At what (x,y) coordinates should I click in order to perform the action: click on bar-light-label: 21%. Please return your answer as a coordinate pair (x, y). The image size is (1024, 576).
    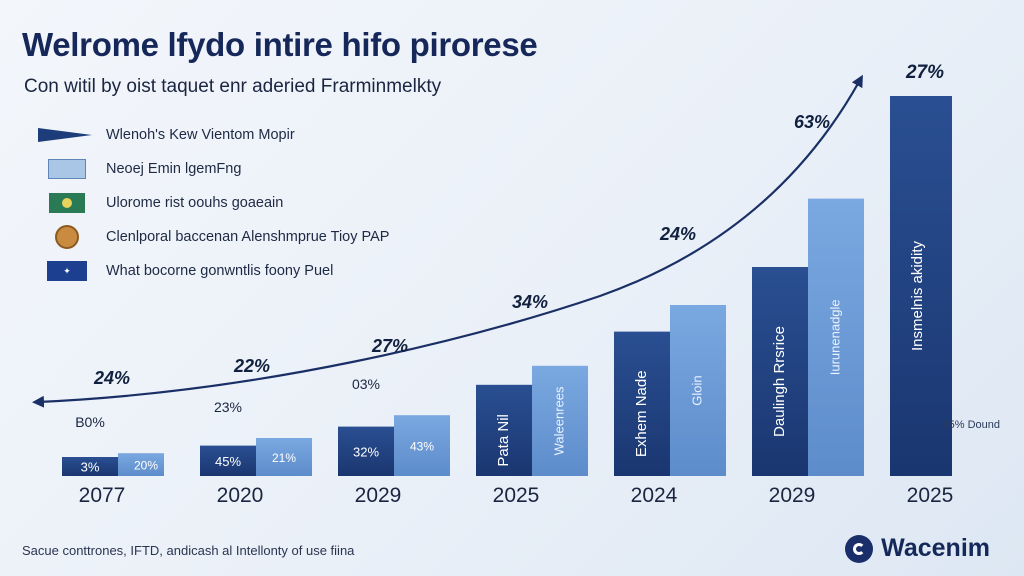
    Looking at the image, I should click on (284, 458).